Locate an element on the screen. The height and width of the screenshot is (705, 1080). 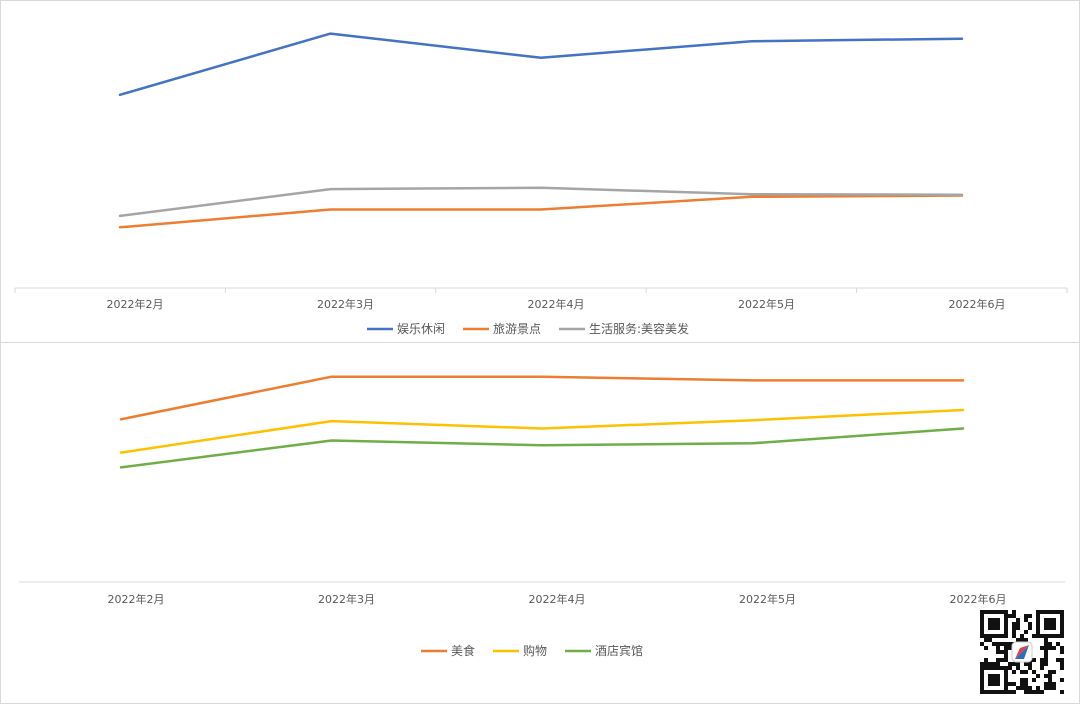
legend-label-2: 酒店宾馆 is located at coordinates (619, 650).